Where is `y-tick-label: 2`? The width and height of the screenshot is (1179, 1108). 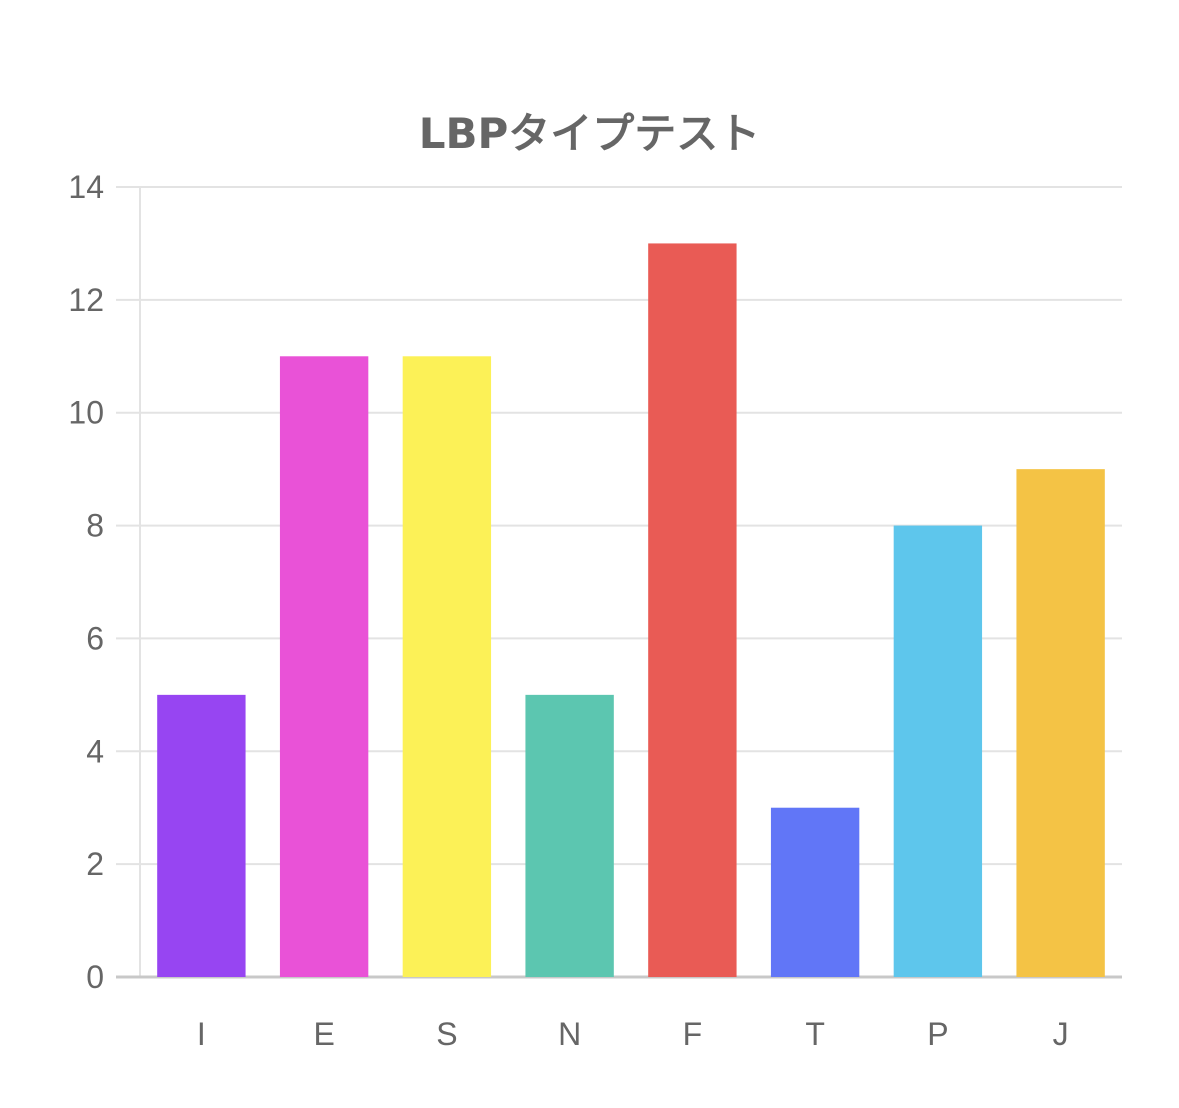 y-tick-label: 2 is located at coordinates (95, 864).